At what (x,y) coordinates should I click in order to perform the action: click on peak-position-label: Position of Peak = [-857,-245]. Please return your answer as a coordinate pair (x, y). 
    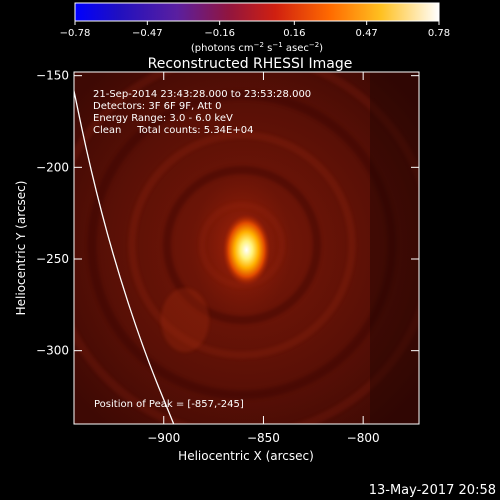
    Looking at the image, I should click on (169, 404).